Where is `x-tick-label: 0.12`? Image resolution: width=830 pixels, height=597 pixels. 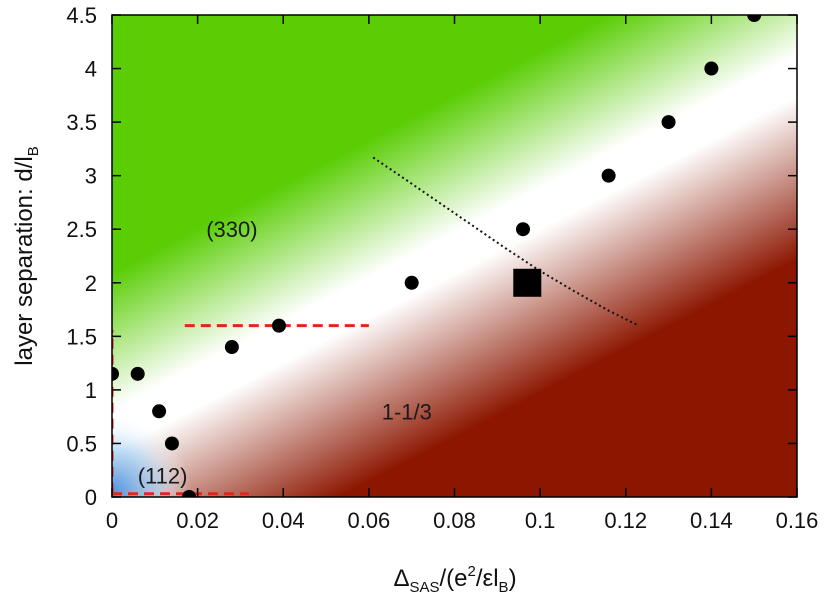 x-tick-label: 0.12 is located at coordinates (625, 520).